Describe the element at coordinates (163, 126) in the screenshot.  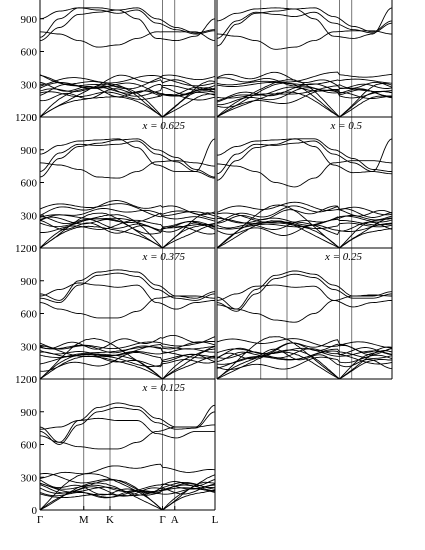
I see `panel-label: x = 0.625` at that location.